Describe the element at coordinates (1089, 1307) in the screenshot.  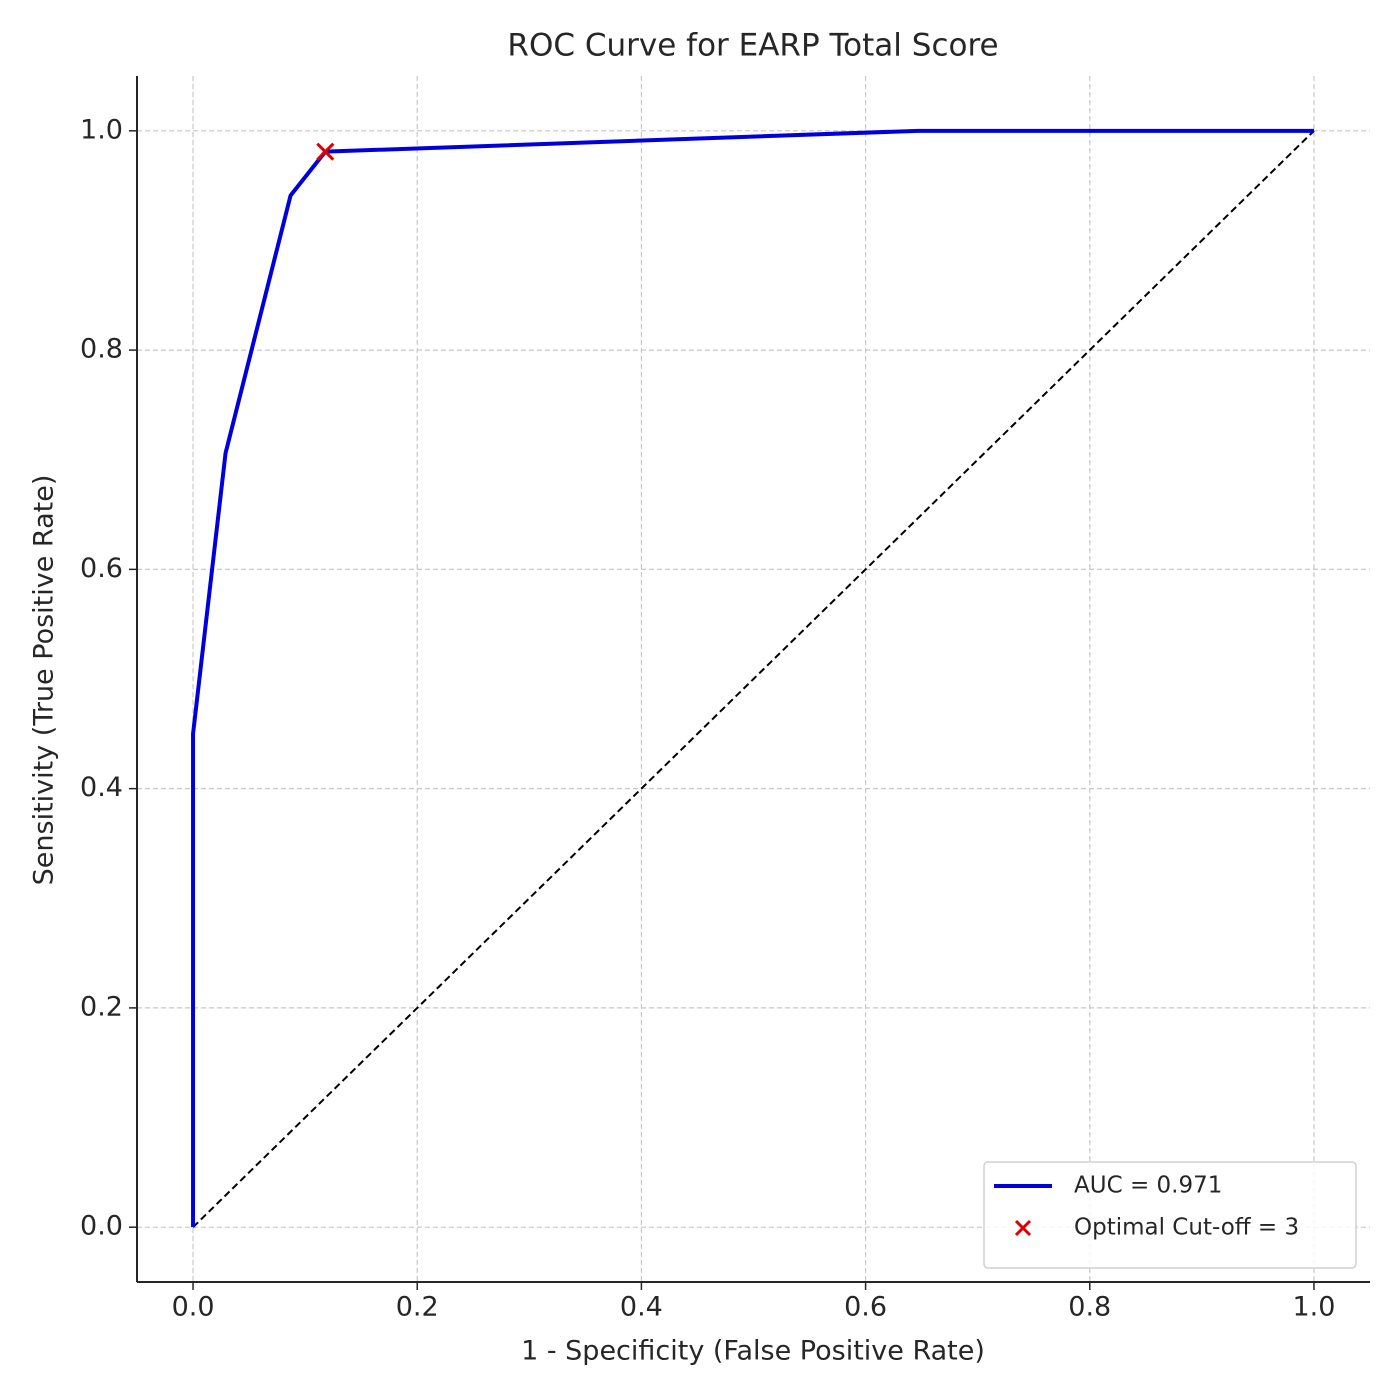
I see `x-tick-label: 0.8` at that location.